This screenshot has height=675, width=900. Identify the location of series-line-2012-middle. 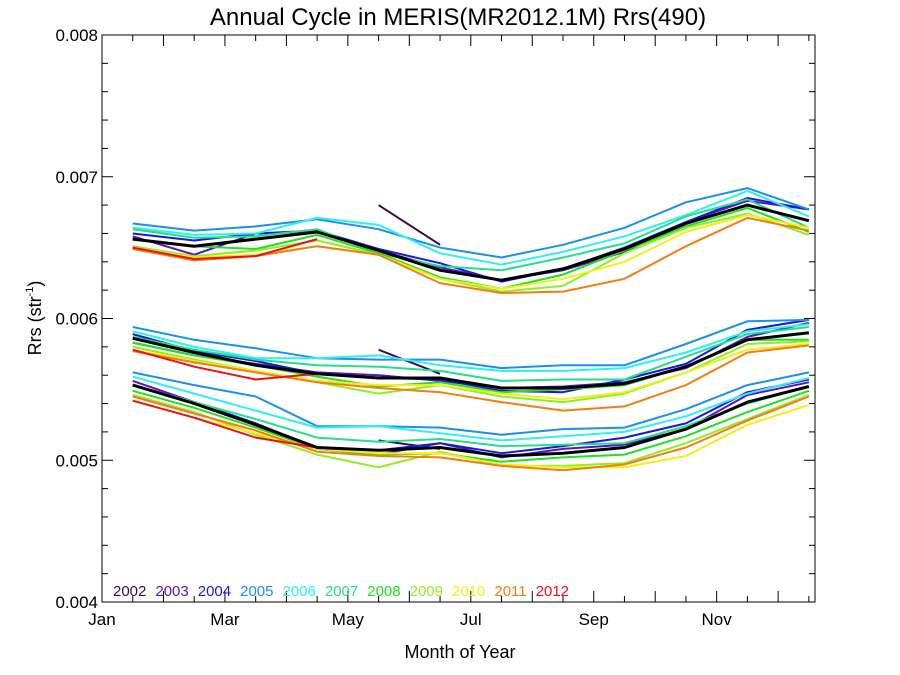
(225, 364).